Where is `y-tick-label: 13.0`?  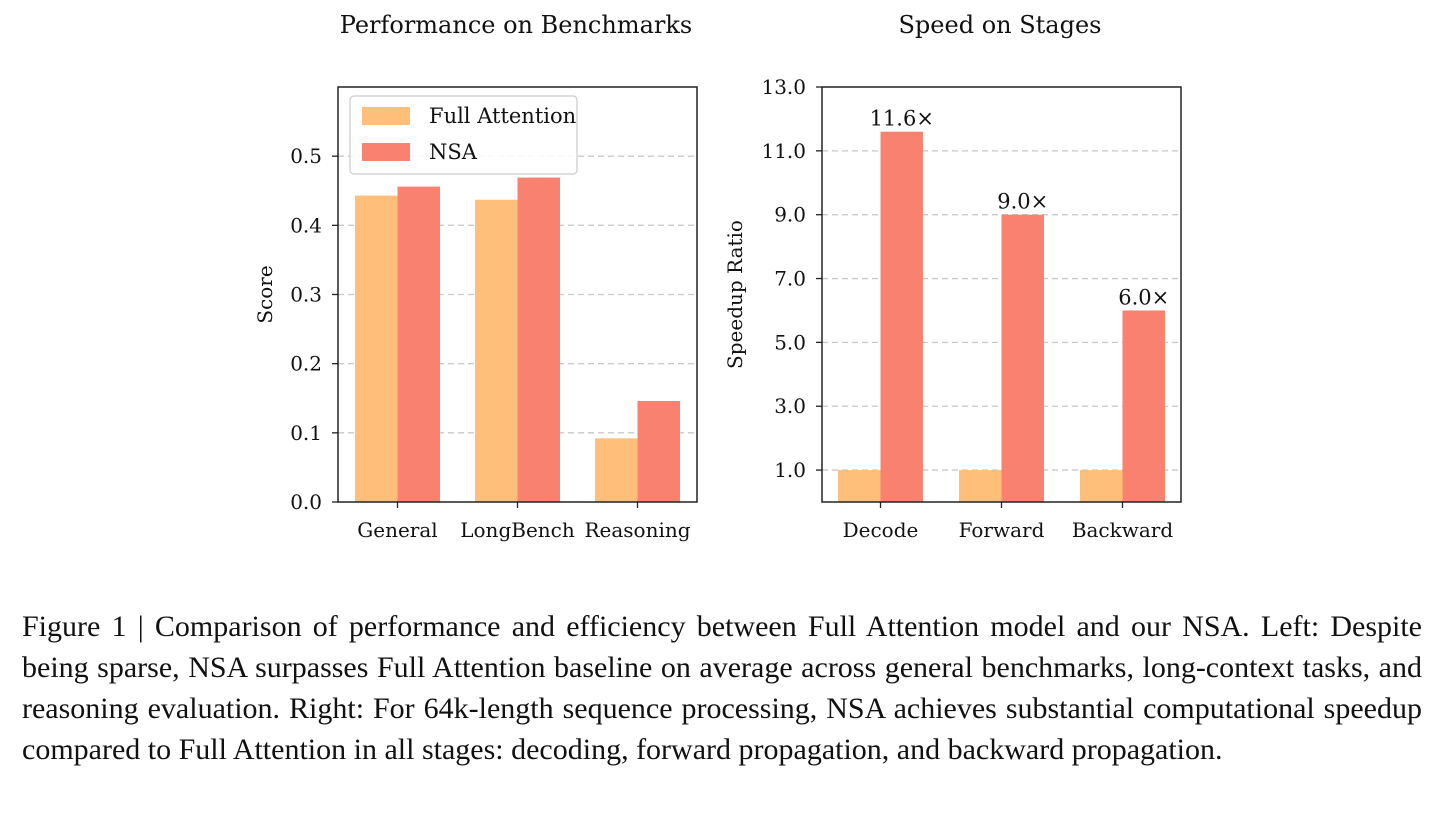 y-tick-label: 13.0 is located at coordinates (783, 87).